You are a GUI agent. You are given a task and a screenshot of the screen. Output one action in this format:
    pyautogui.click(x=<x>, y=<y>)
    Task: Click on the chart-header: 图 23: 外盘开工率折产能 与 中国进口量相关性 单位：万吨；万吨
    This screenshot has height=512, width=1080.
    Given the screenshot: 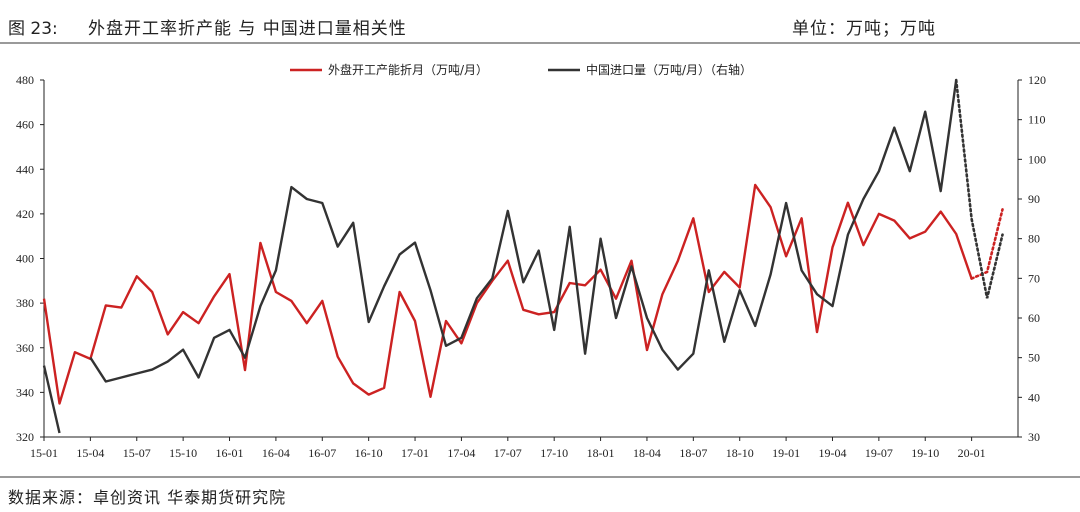 What is the action you would take?
    pyautogui.click(x=540, y=22)
    